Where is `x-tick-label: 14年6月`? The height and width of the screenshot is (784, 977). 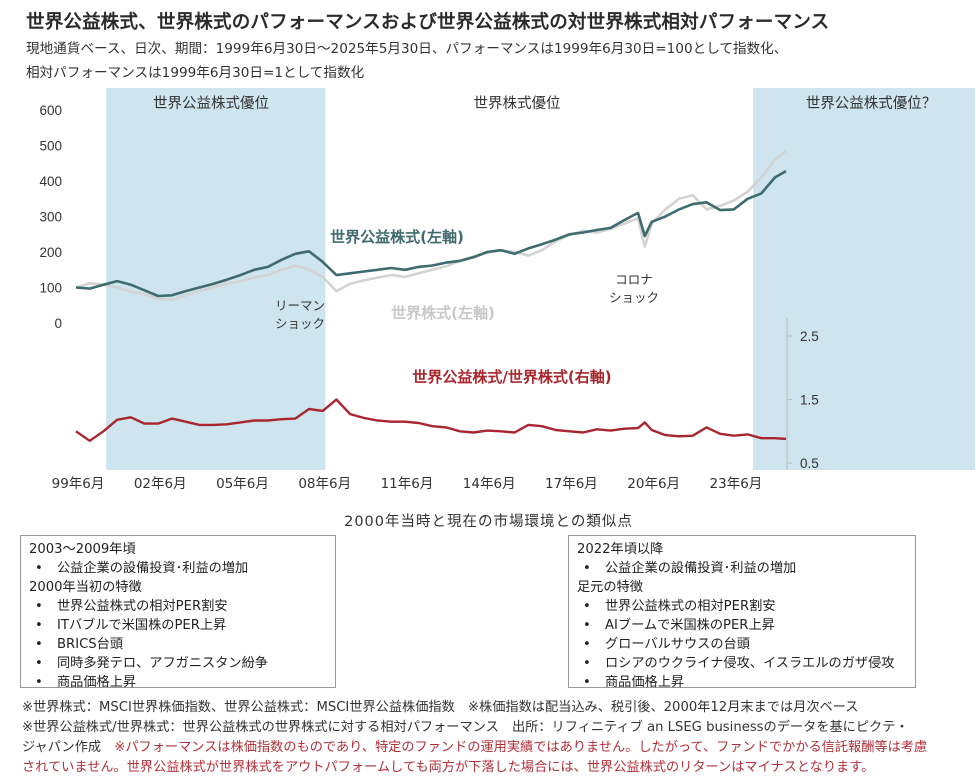 x-tick-label: 14年6月 is located at coordinates (489, 484).